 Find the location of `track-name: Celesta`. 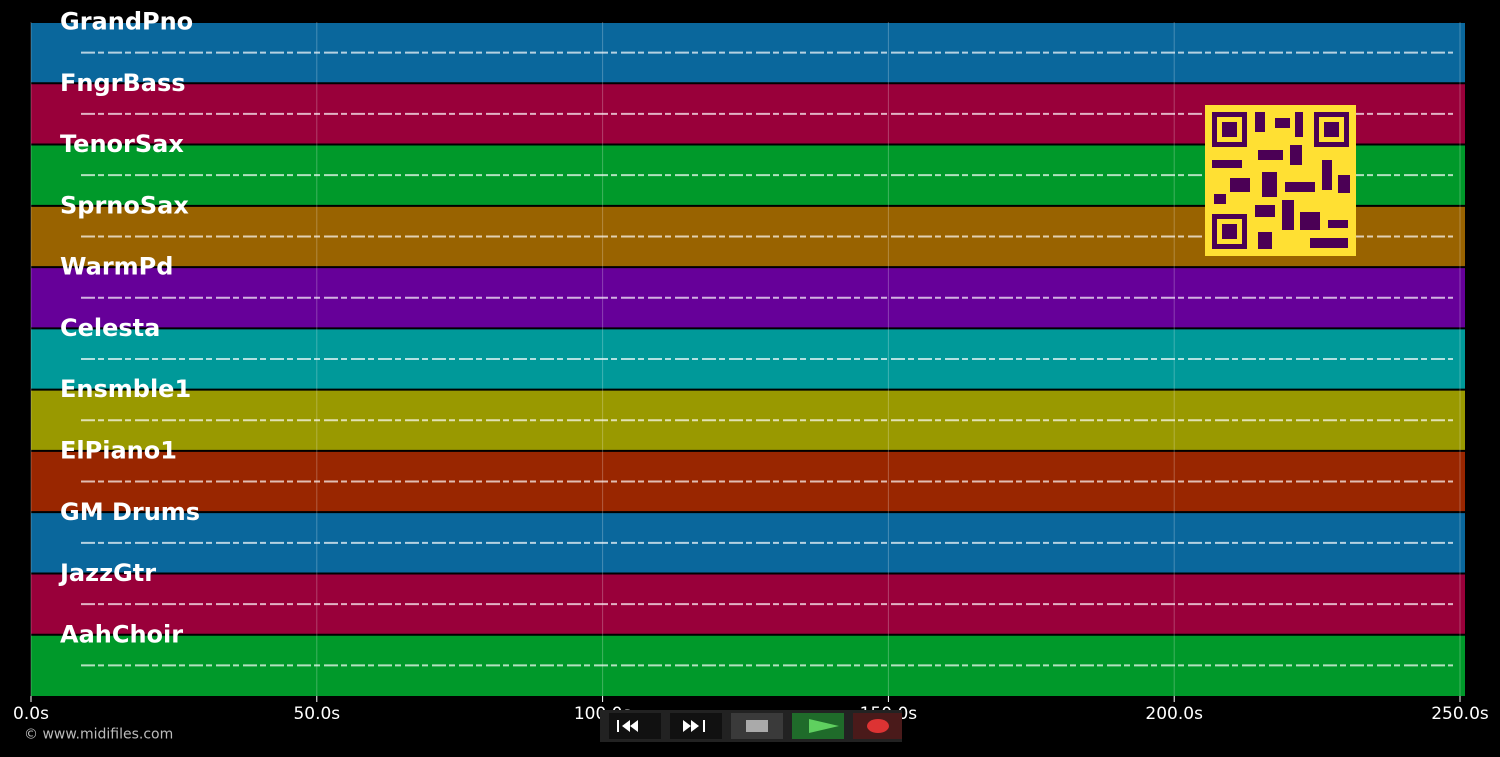

track-name: Celesta is located at coordinates (110, 328).